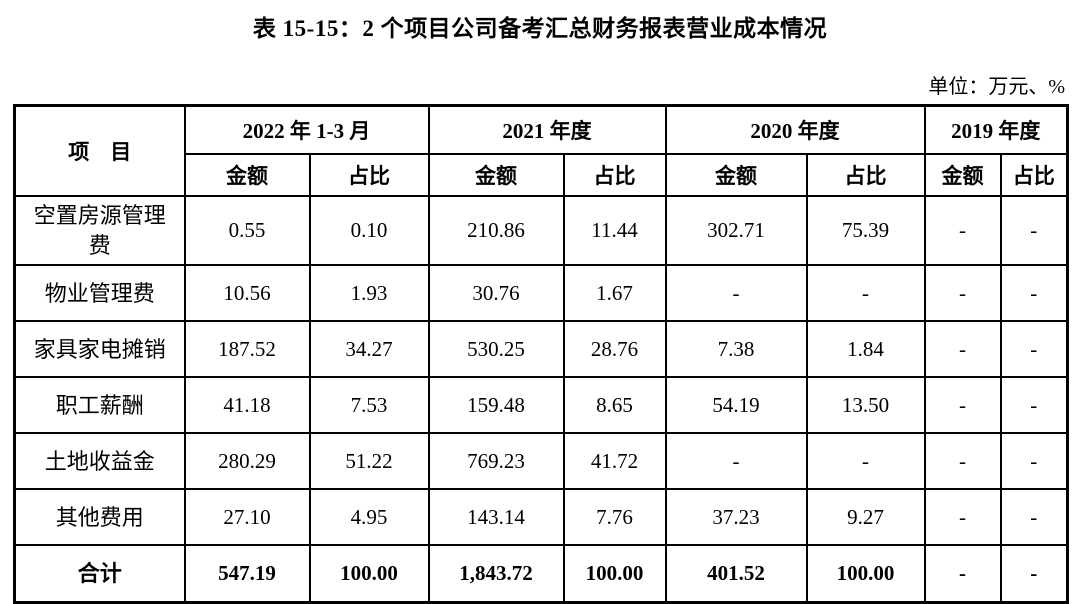 The width and height of the screenshot is (1080, 604). I want to click on subheader-ratio-2020: 占比, so click(865, 175).